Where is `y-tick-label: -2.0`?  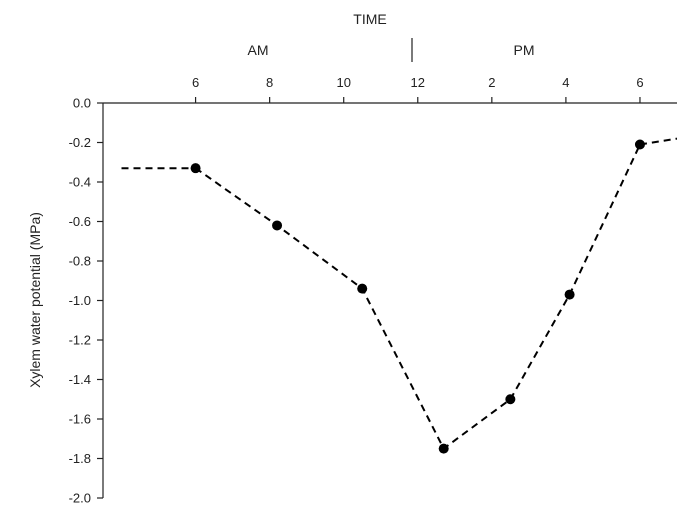 y-tick-label: -2.0 is located at coordinates (80, 498).